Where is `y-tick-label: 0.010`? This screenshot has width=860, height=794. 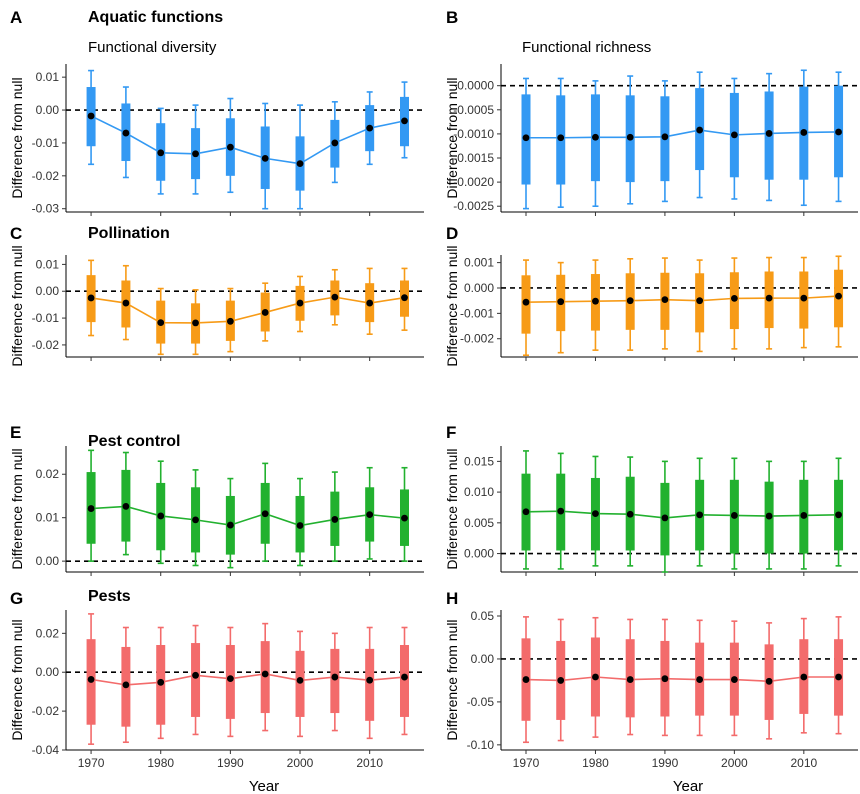 y-tick-label: 0.010 is located at coordinates (479, 492).